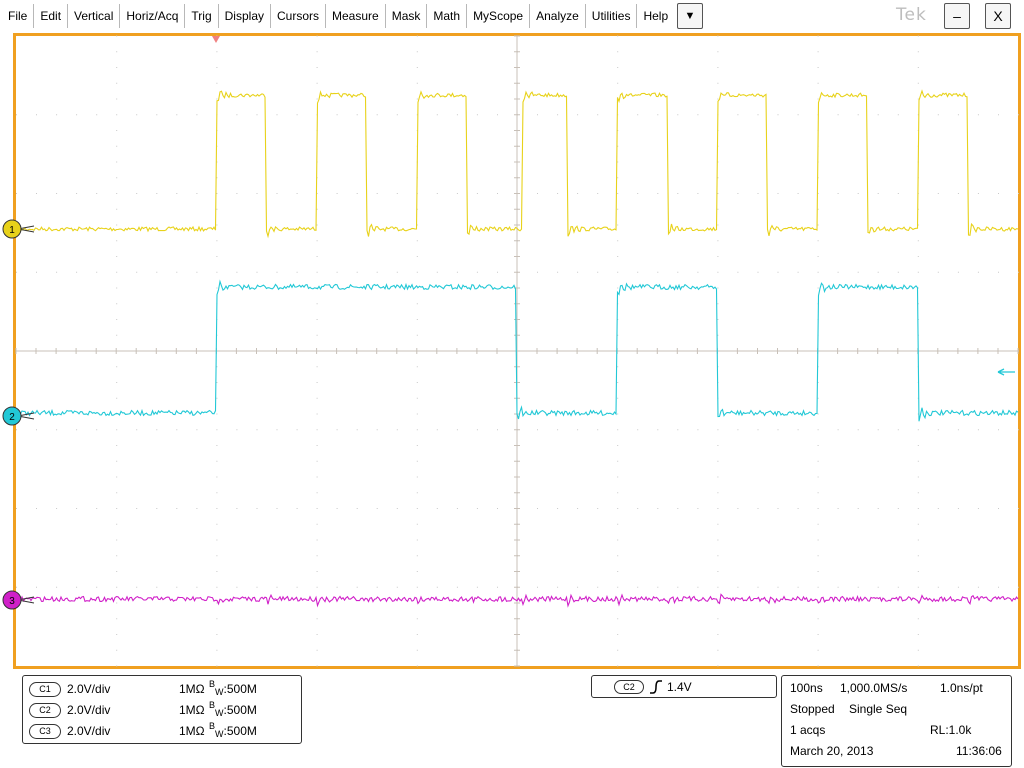 Image resolution: width=1024 pixels, height=768 pixels. What do you see at coordinates (808, 730) in the screenshot?
I see `acquisition-count: 1 acqs` at bounding box center [808, 730].